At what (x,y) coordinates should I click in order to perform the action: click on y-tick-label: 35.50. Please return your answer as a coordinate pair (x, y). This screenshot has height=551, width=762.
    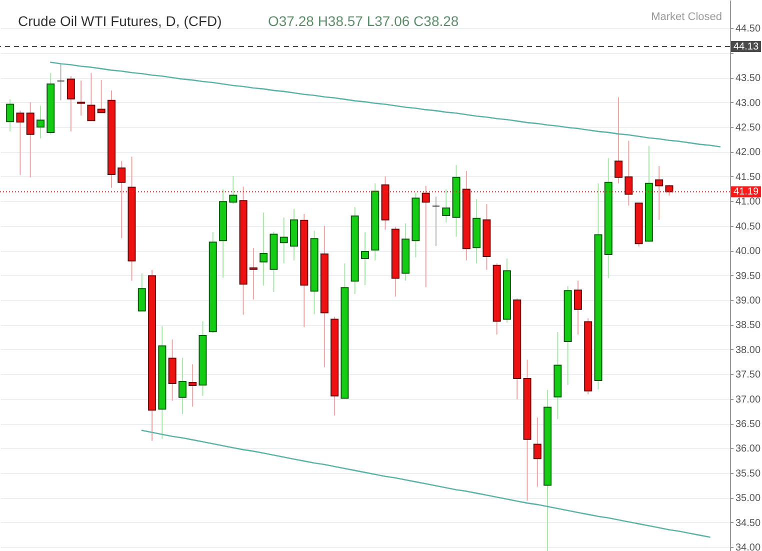
    Looking at the image, I should click on (748, 474).